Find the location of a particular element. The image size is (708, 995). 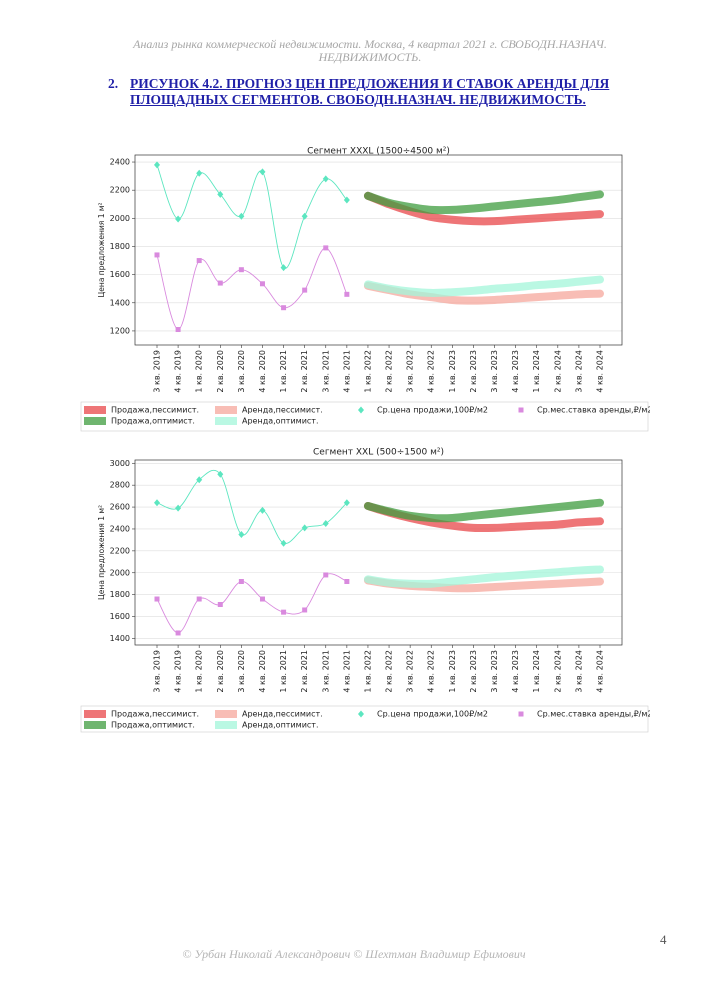

legend-entry: Продажа,пессимист. is located at coordinates (141, 714).